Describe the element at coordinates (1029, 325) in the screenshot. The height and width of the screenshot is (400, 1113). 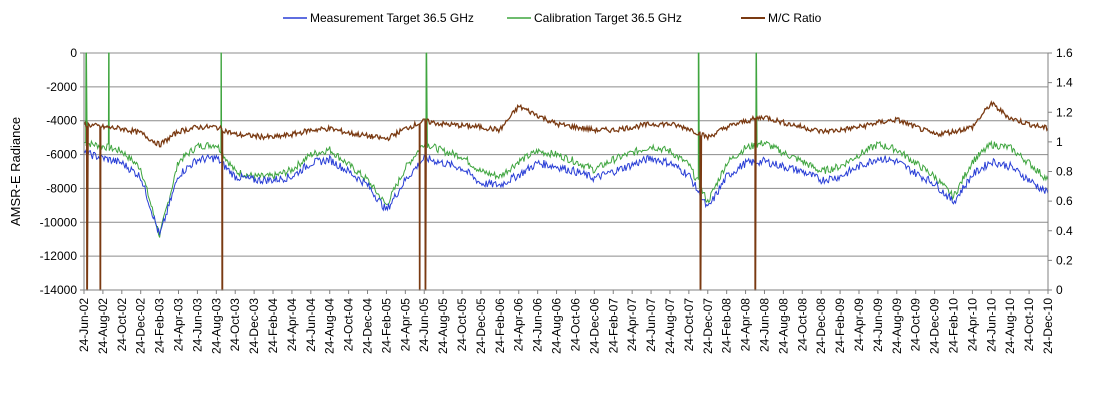
I see `x-tick-label: 24-Oct-10` at that location.